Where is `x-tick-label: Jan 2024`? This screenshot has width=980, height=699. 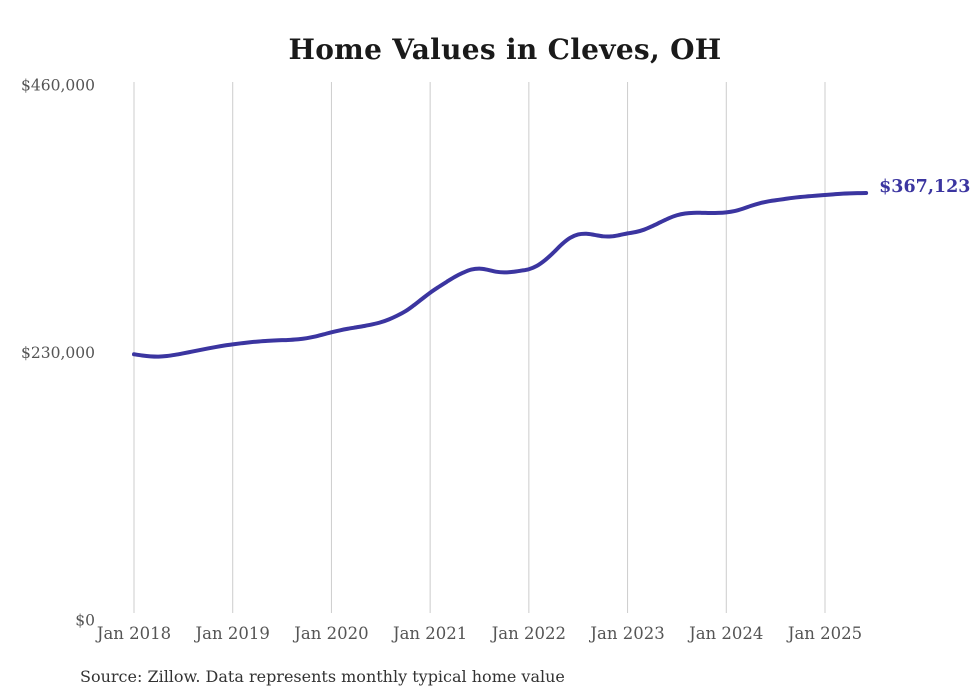
x-tick-label: Jan 2024 is located at coordinates (725, 633).